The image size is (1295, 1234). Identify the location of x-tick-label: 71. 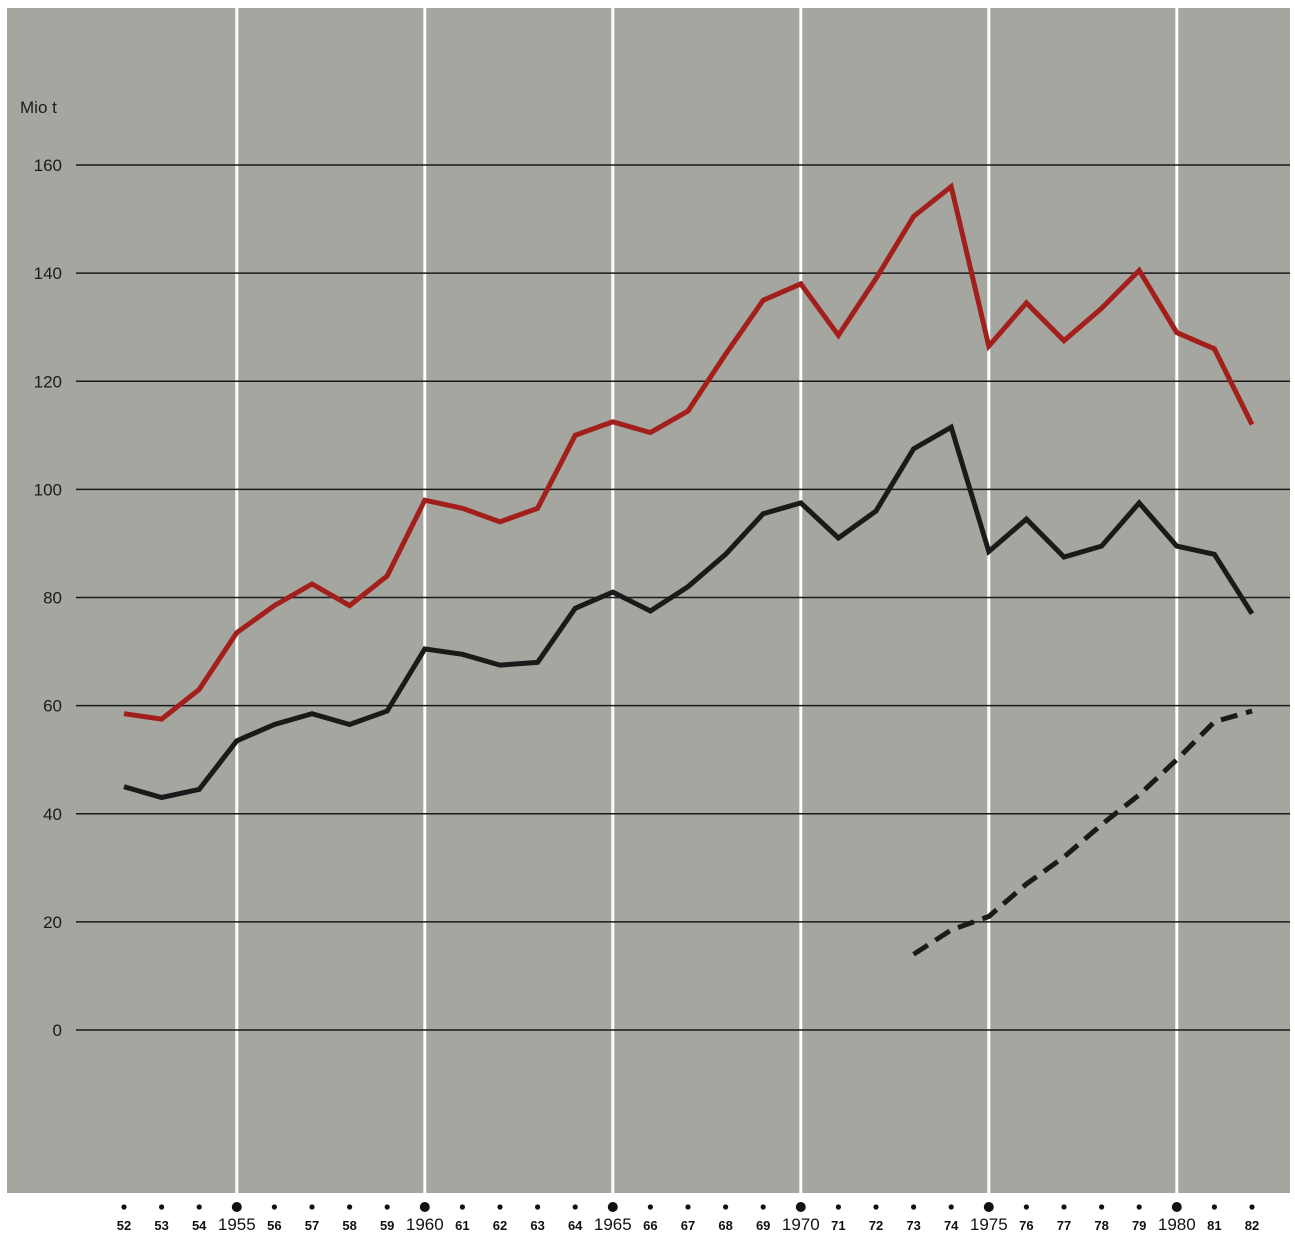
(838, 1225).